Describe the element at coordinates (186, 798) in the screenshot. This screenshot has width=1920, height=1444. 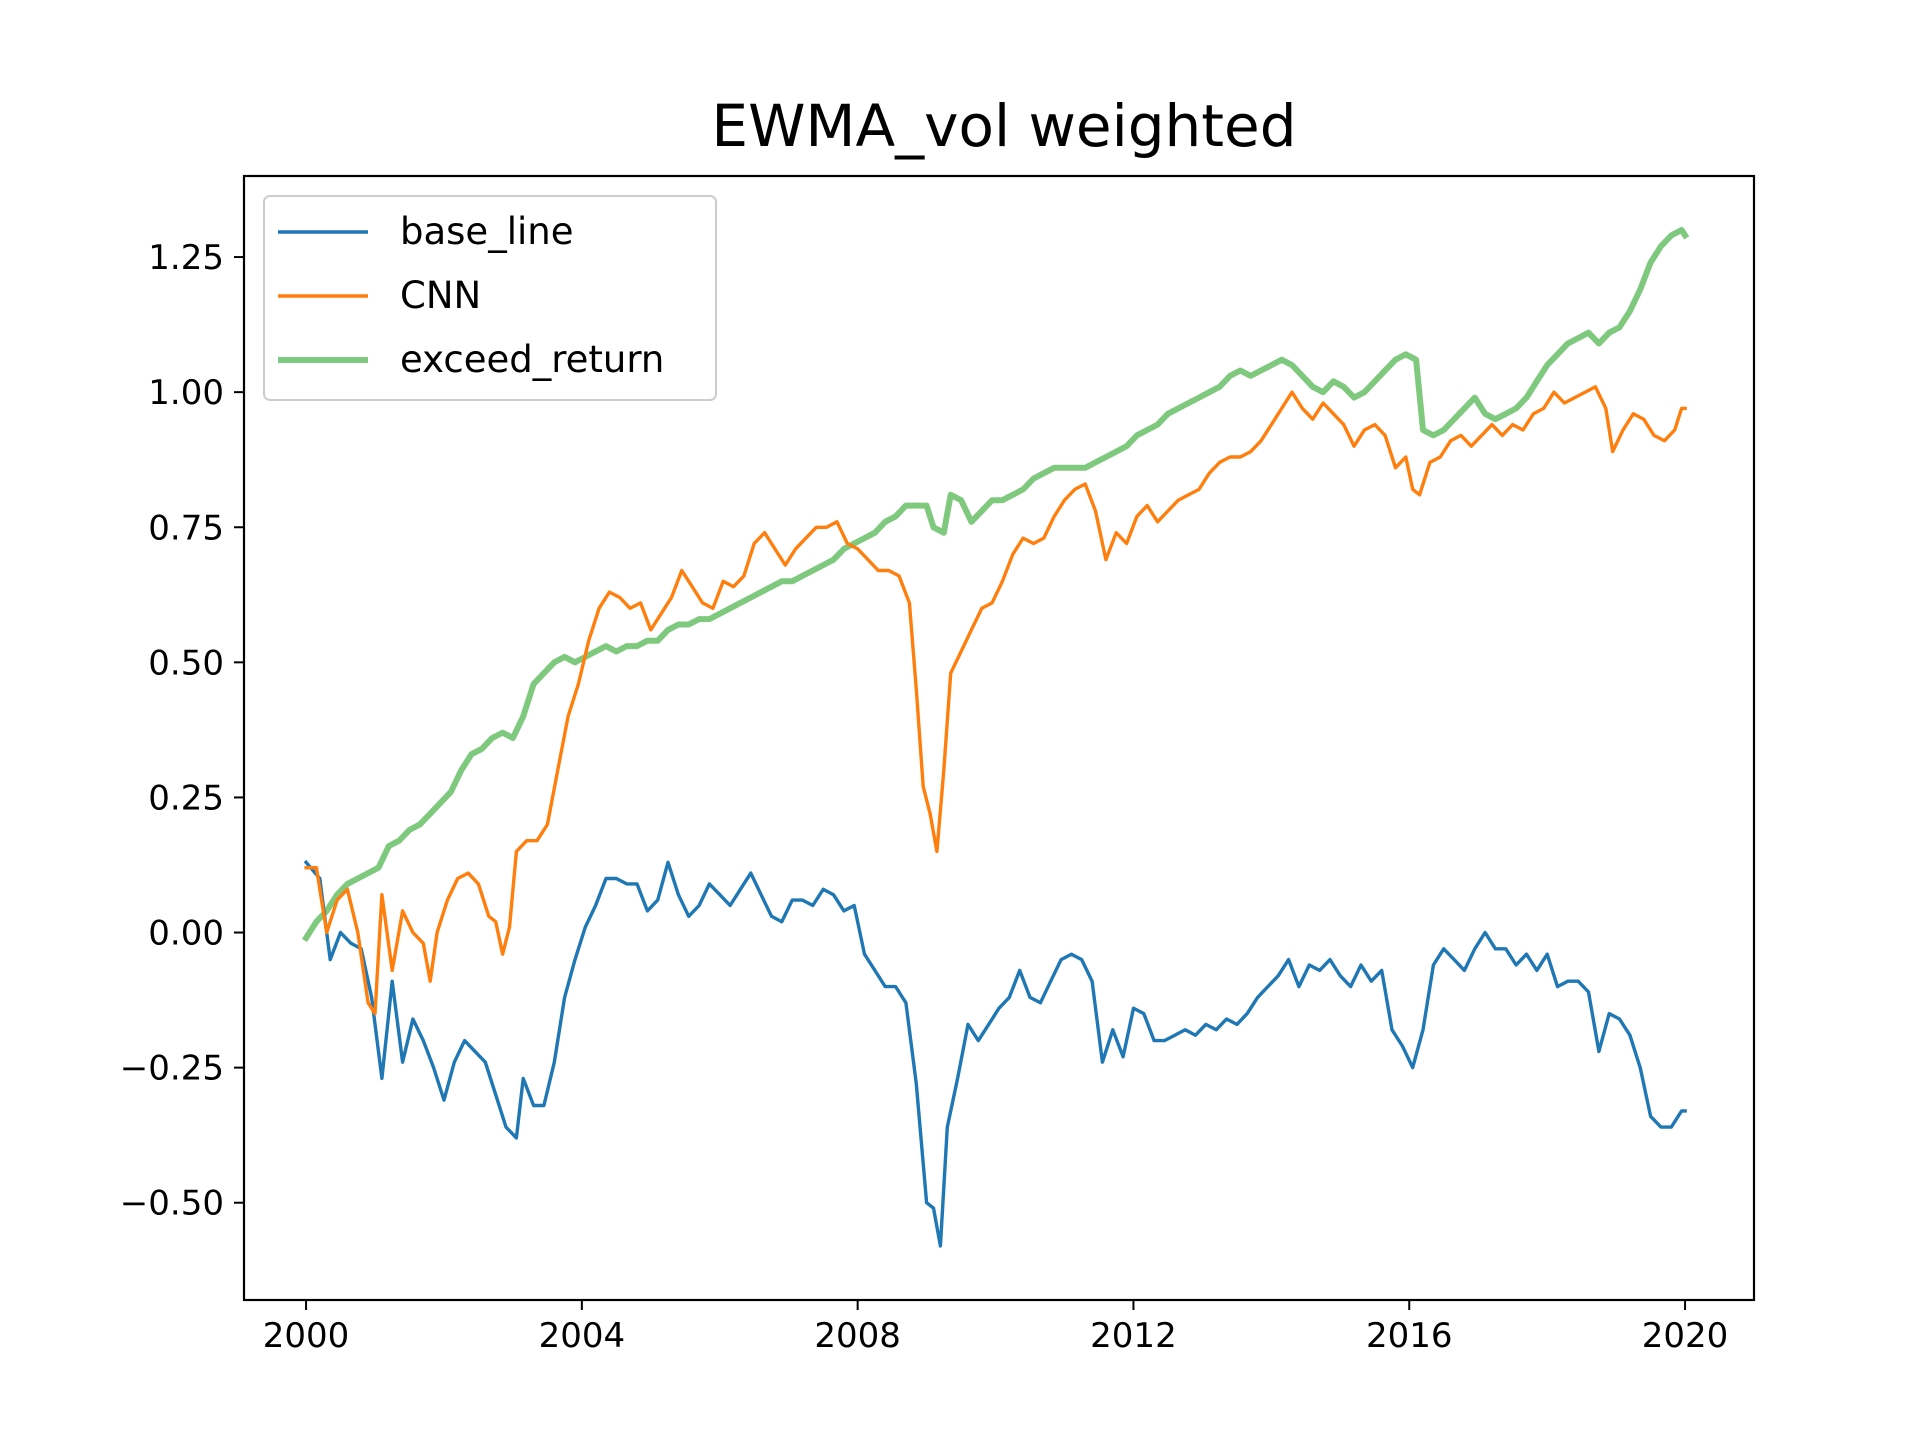
I see `y-tick-label: 0.25` at that location.